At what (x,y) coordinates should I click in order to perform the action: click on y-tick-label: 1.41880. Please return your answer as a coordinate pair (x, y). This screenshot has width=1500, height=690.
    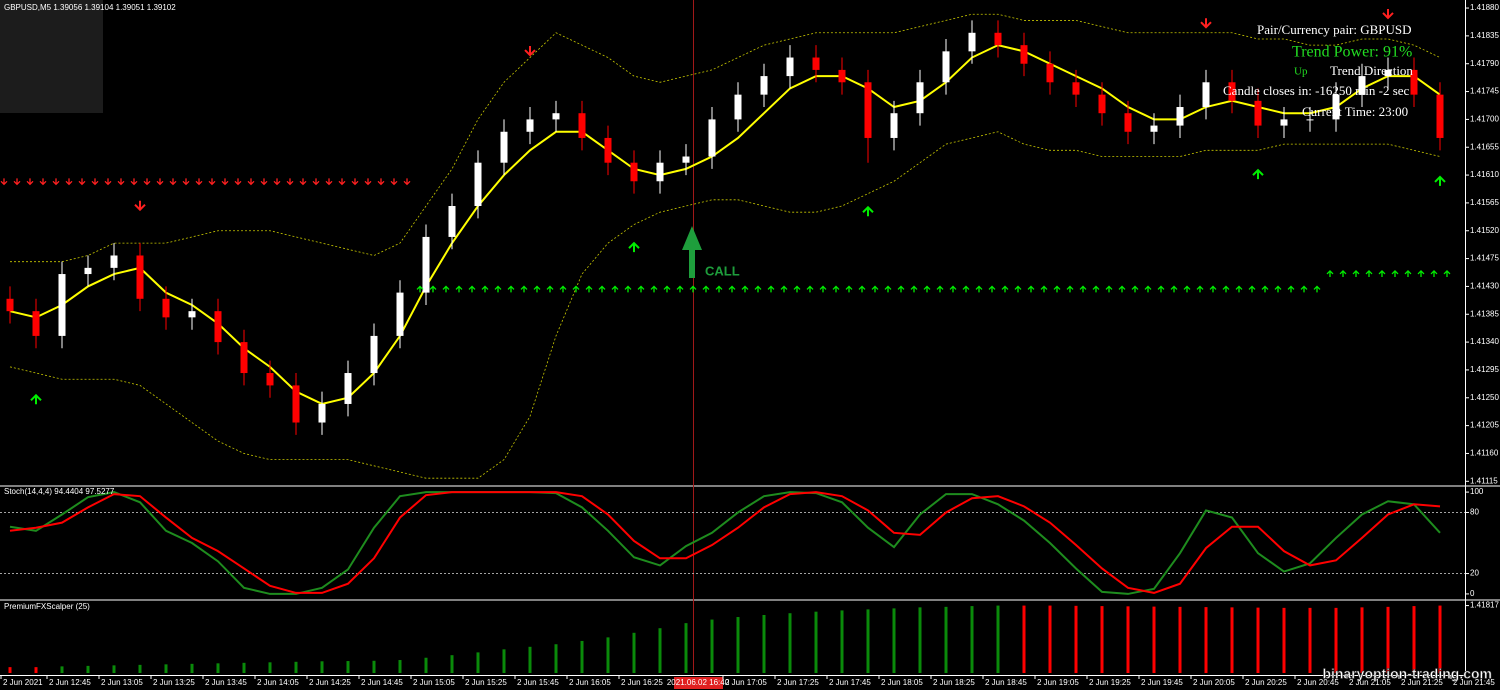
    Looking at the image, I should click on (1484, 7).